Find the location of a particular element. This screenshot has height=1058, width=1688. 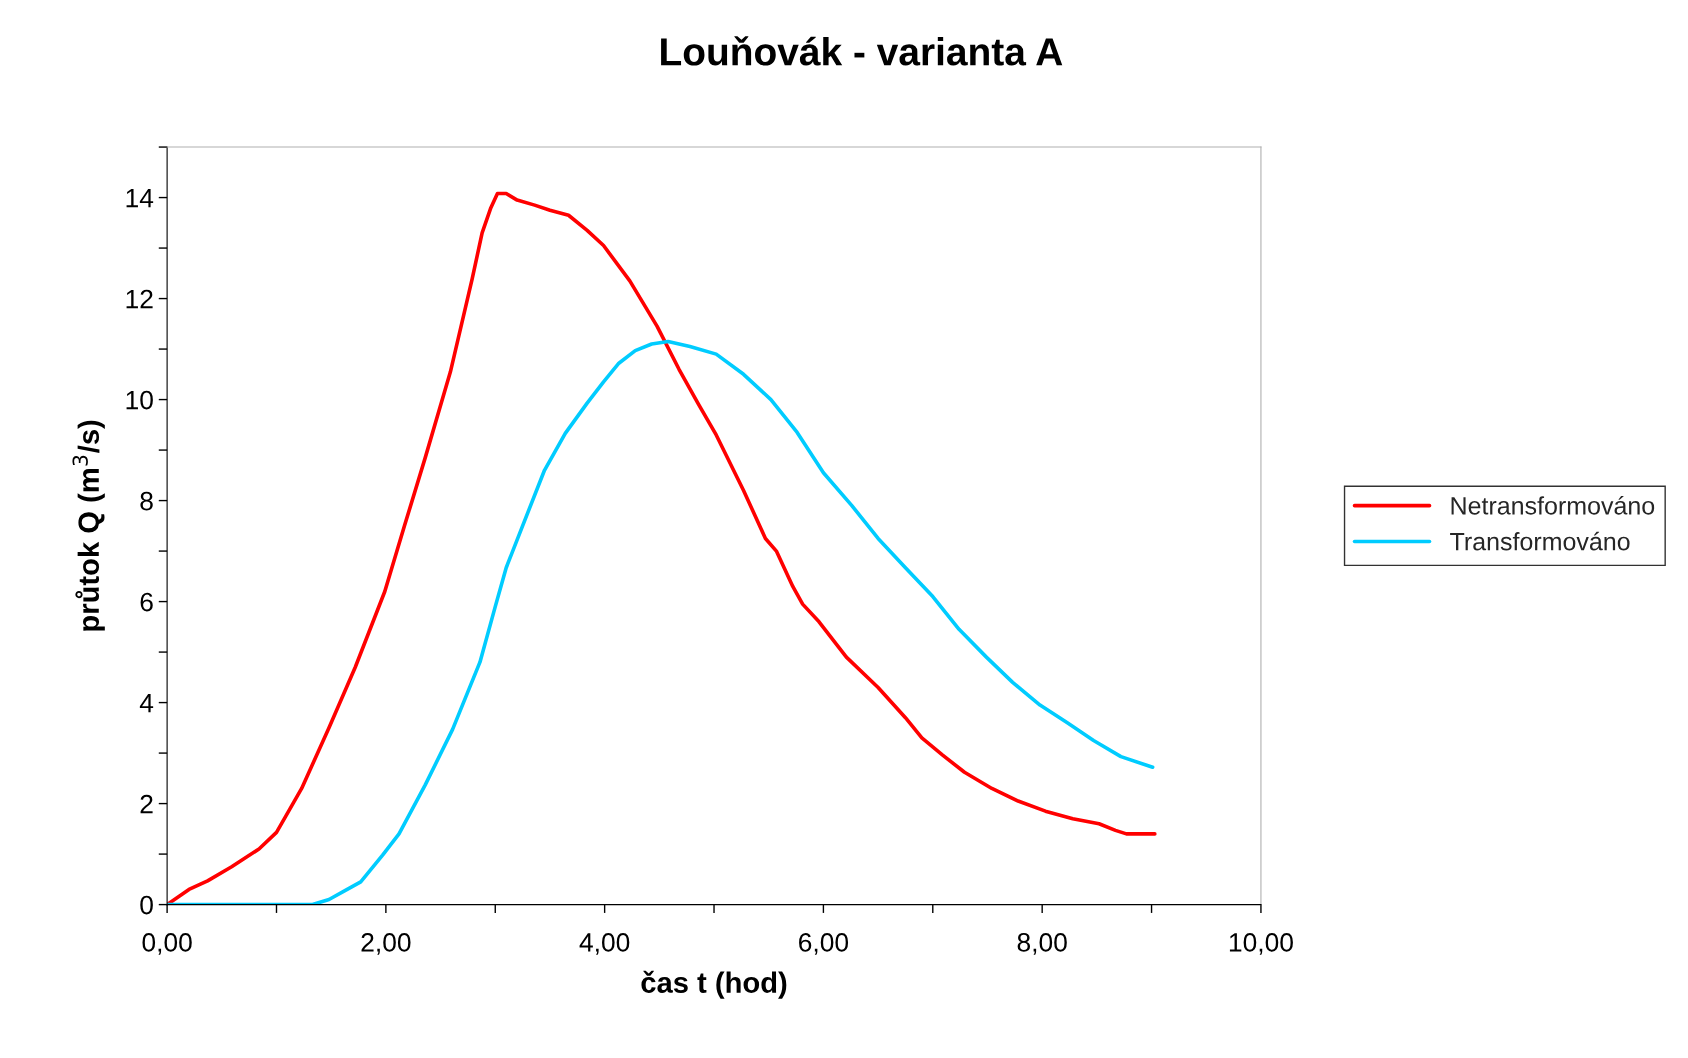

x-tick-label: 6,00 is located at coordinates (824, 944).